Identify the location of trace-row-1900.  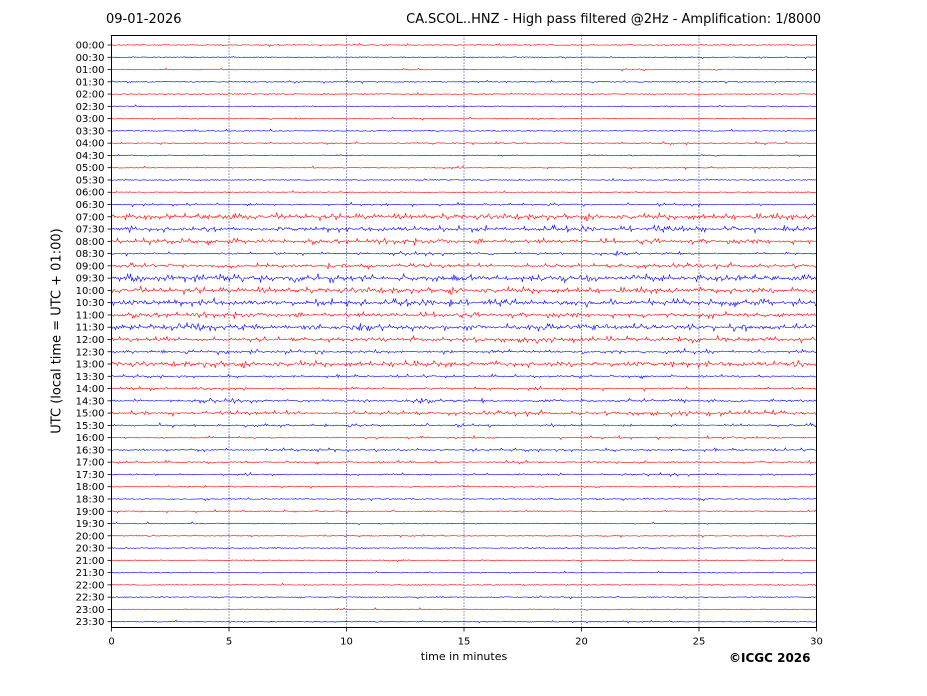
(464, 511).